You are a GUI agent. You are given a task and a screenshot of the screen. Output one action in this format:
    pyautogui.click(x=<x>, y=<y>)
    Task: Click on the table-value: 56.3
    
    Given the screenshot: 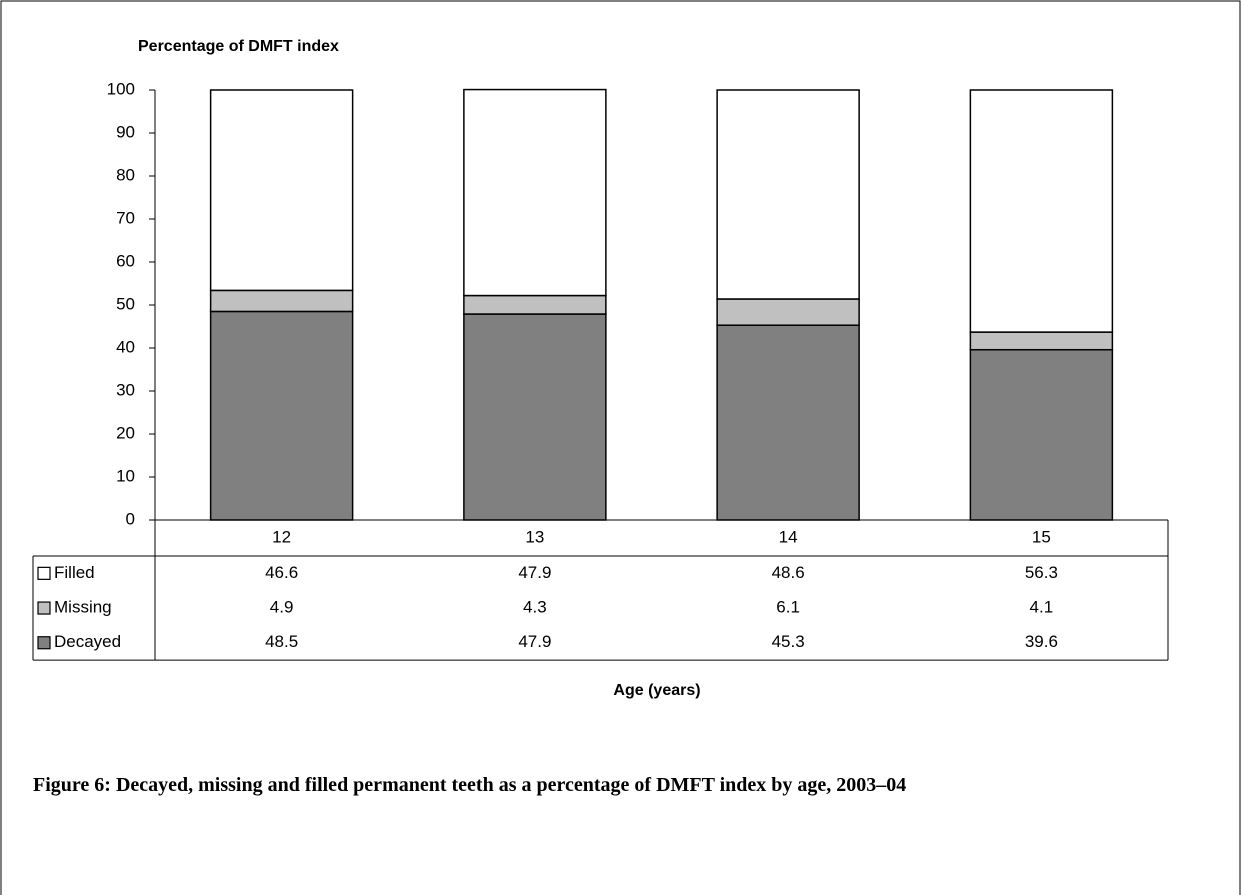 What is the action you would take?
    pyautogui.click(x=1041, y=572)
    